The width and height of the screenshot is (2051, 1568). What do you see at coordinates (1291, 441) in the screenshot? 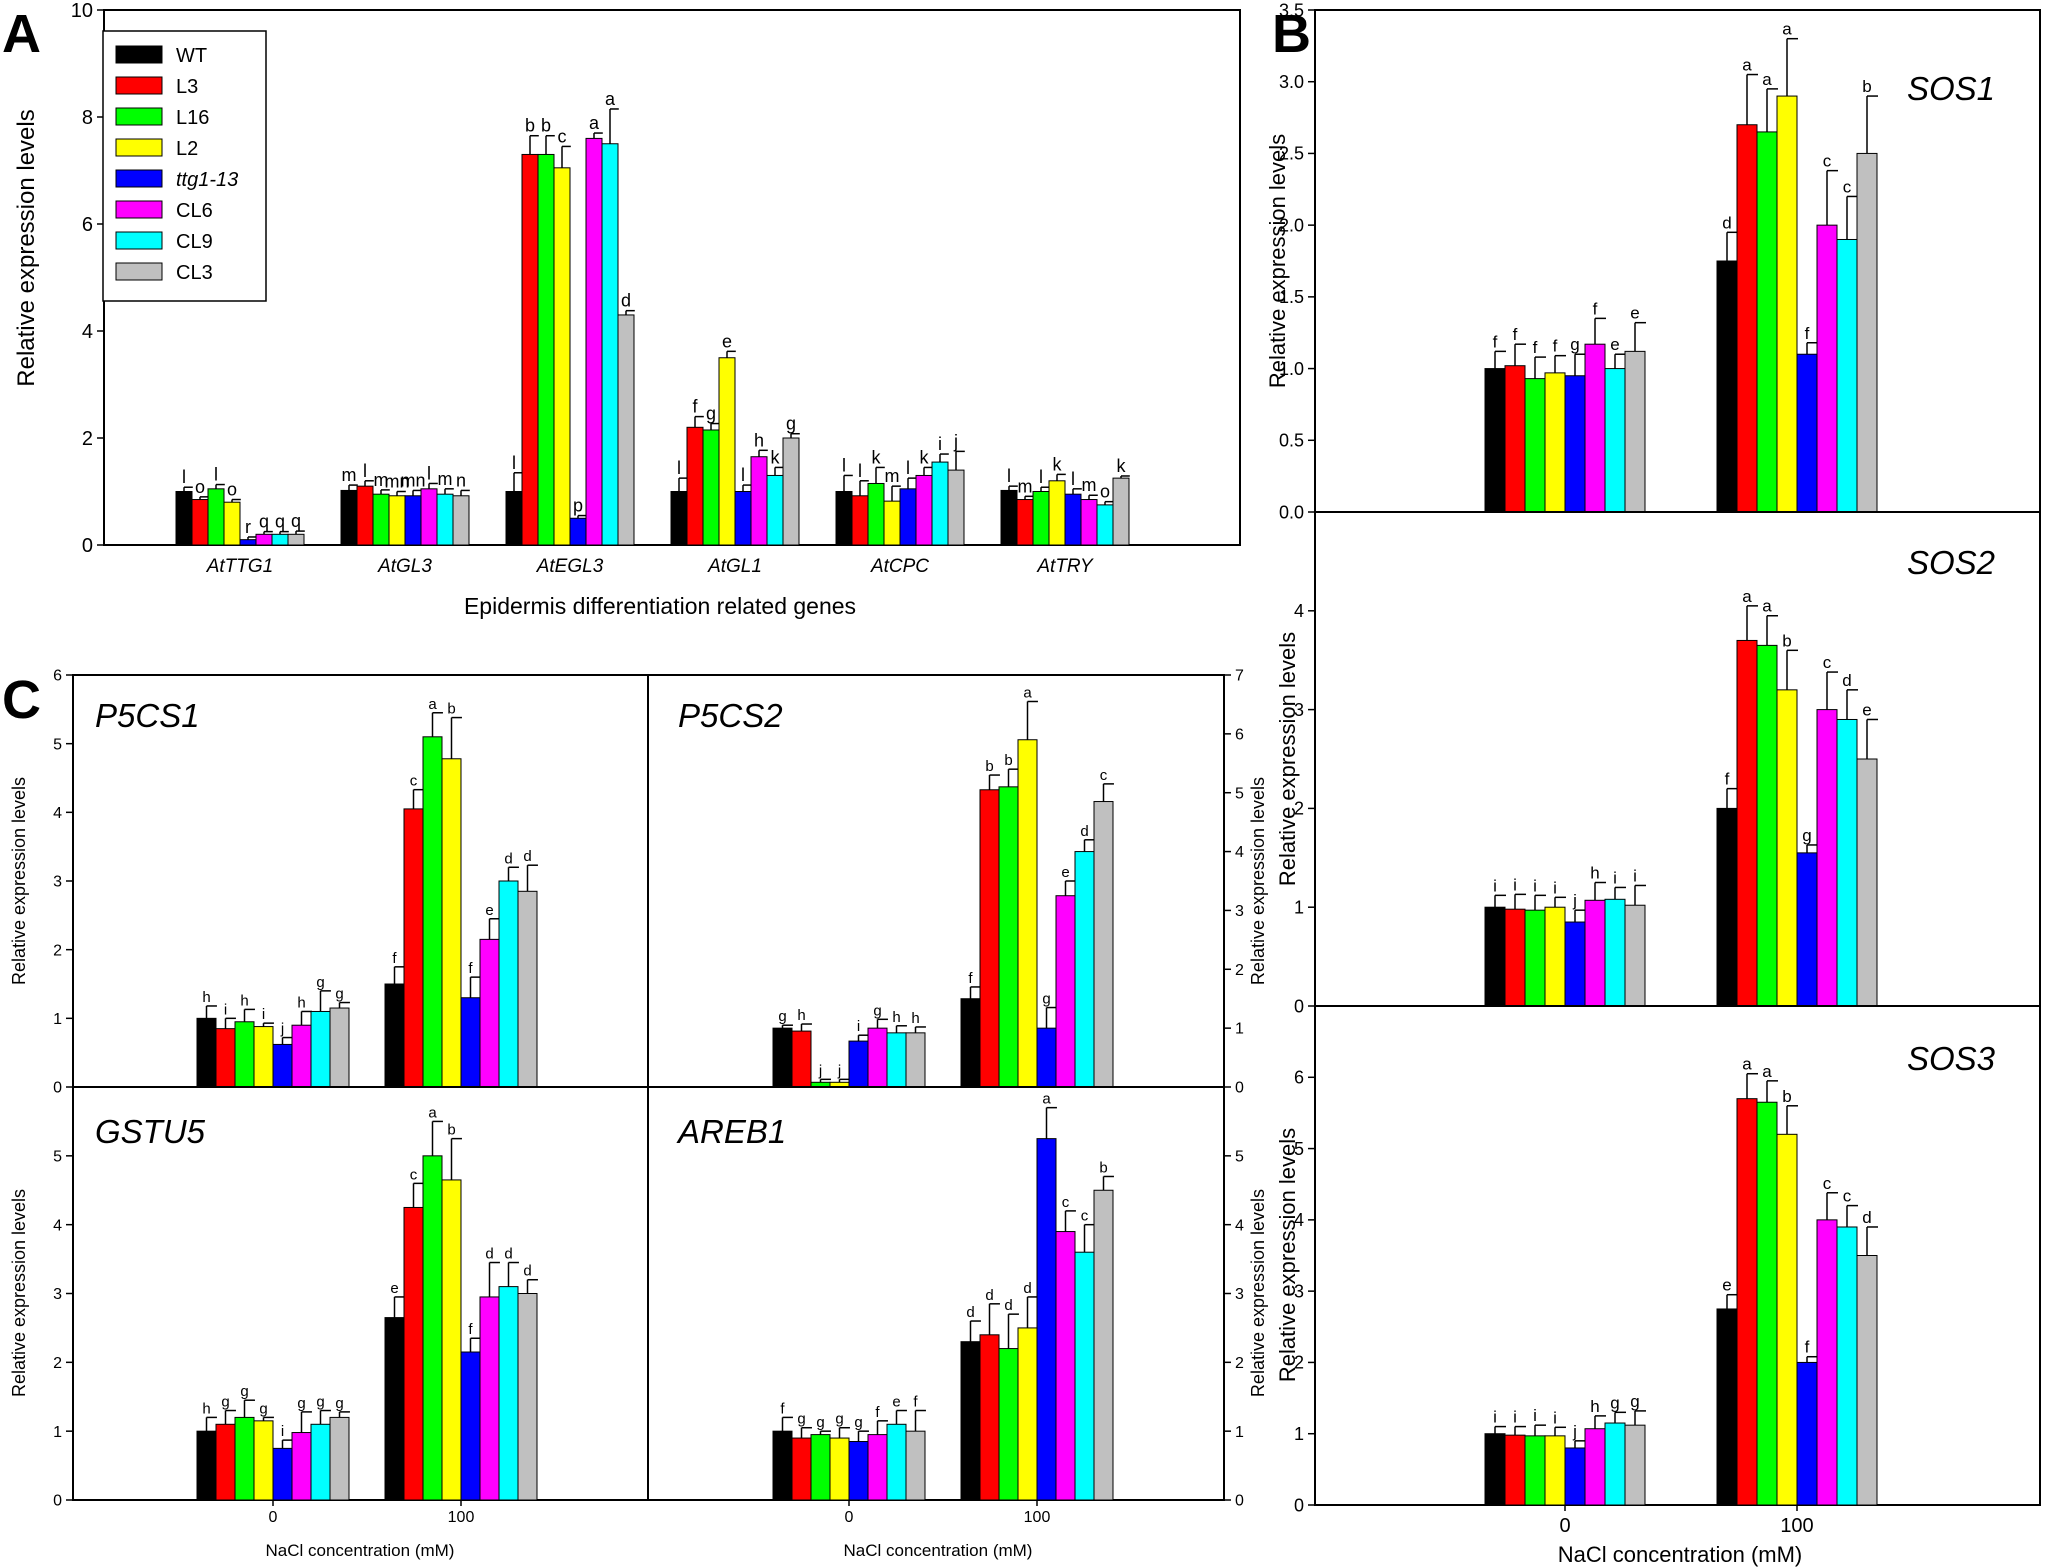
I see `y-tick-label: 0.5` at bounding box center [1291, 441].